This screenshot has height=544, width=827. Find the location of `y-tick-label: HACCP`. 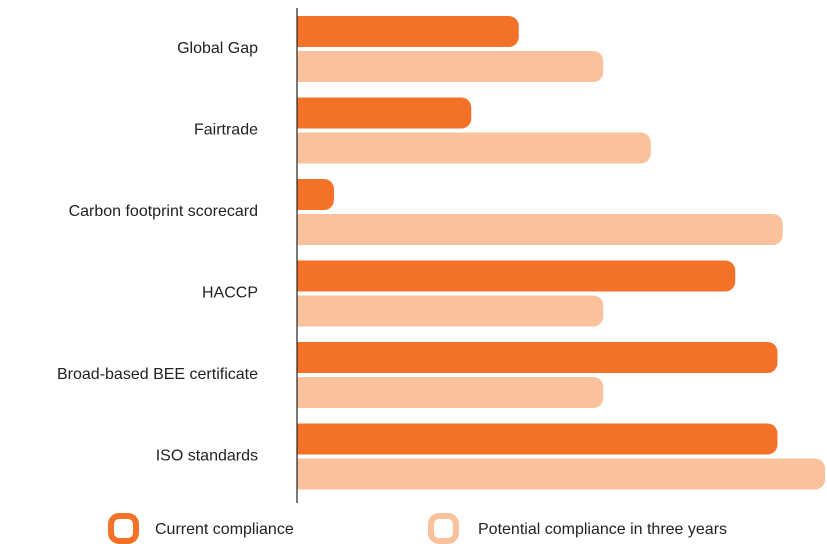

y-tick-label: HACCP is located at coordinates (230, 293).